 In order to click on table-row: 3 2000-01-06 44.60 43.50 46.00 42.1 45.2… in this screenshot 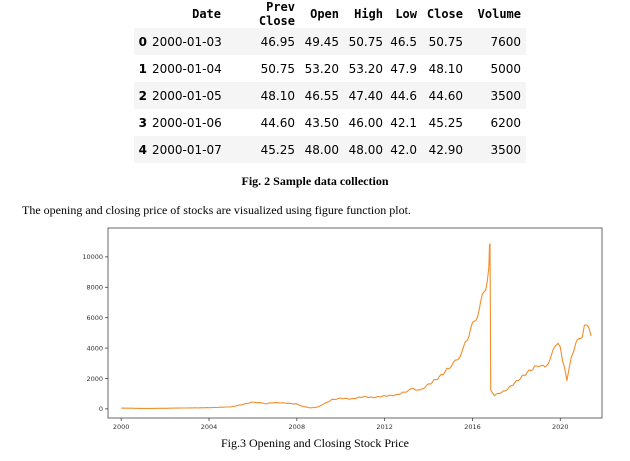, I will do `click(330, 122)`.